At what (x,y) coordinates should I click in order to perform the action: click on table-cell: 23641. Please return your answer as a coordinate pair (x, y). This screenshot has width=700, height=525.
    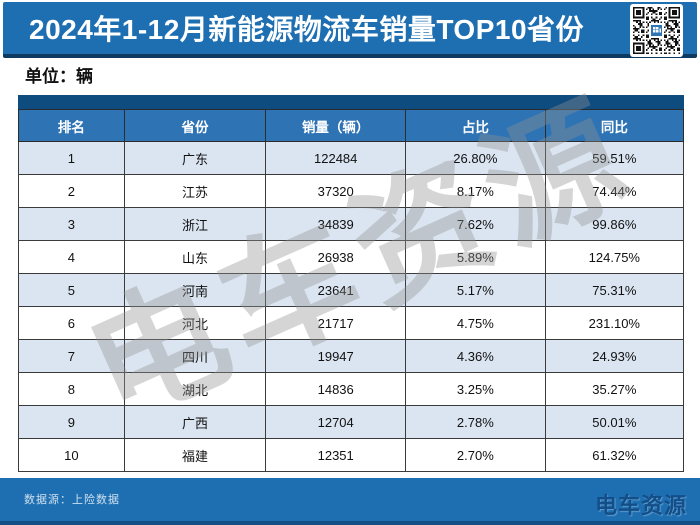
    Looking at the image, I should click on (336, 290).